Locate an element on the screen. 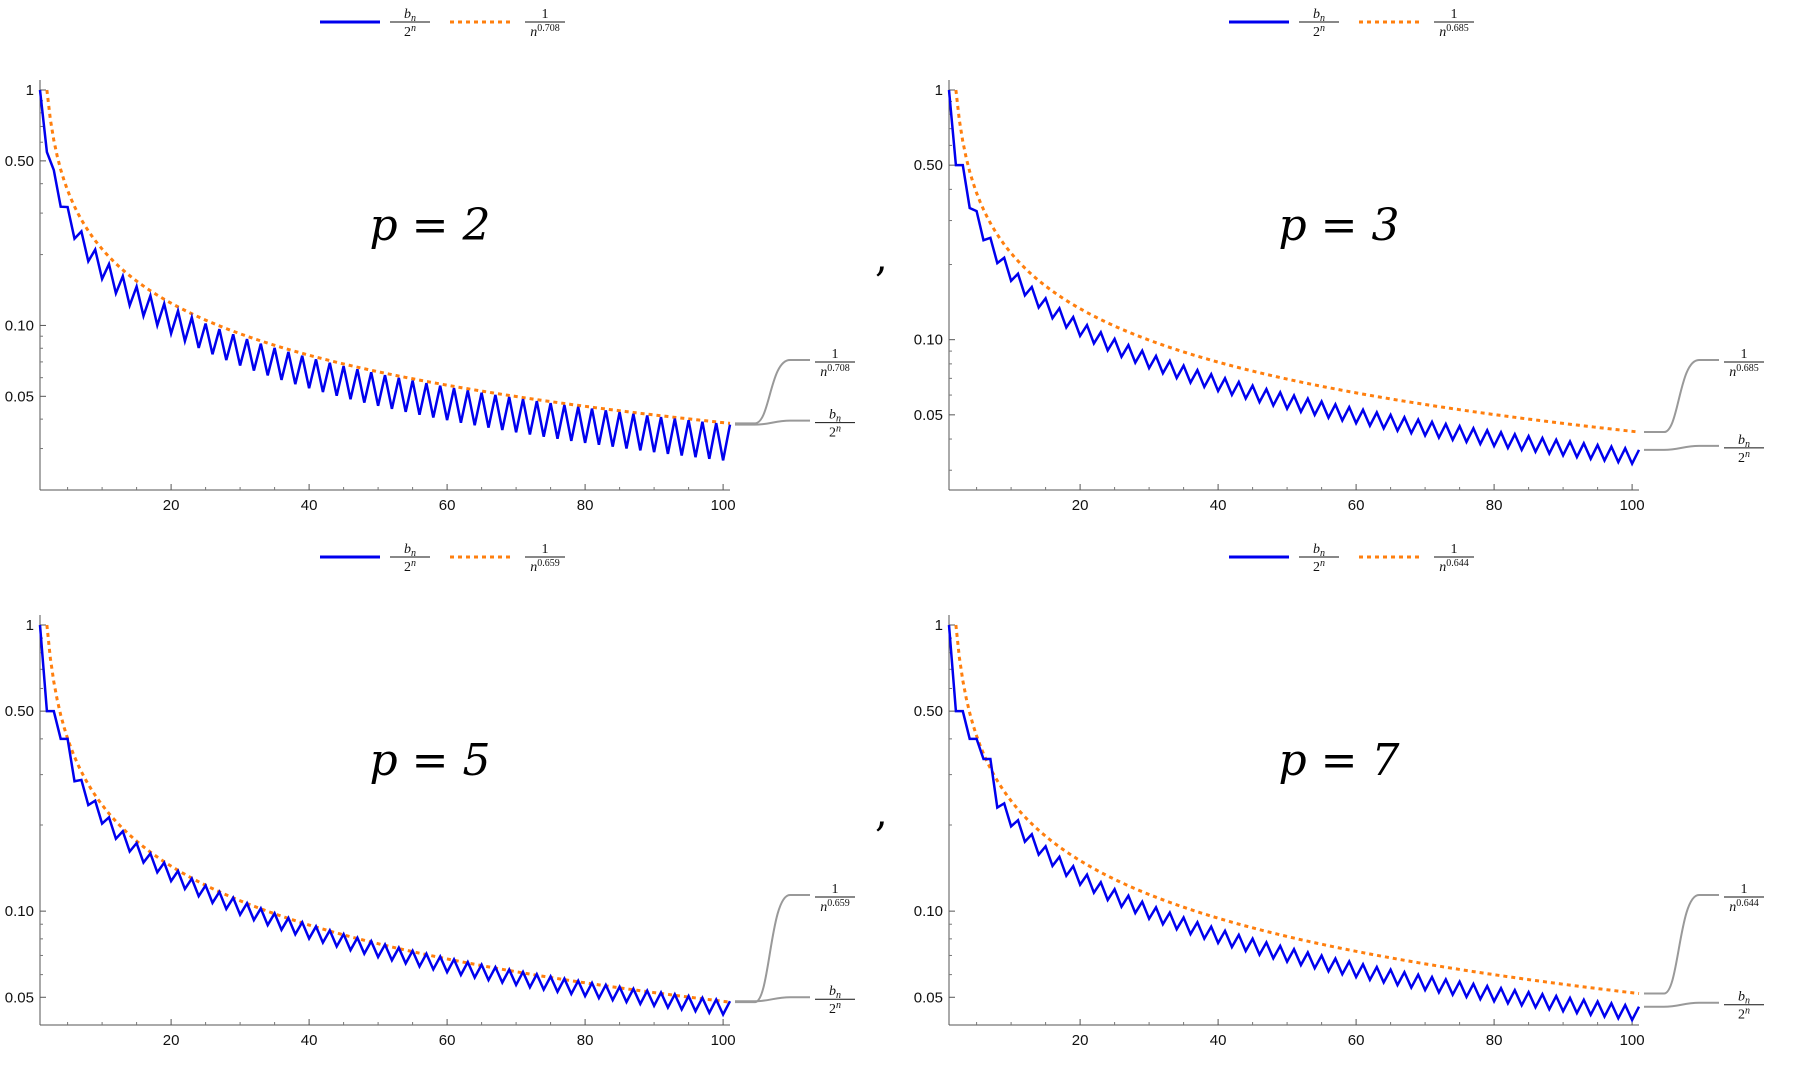 Image resolution: width=1817 pixels, height=1069 pixels. callout-label-power: 1n0.644 is located at coordinates (1744, 898).